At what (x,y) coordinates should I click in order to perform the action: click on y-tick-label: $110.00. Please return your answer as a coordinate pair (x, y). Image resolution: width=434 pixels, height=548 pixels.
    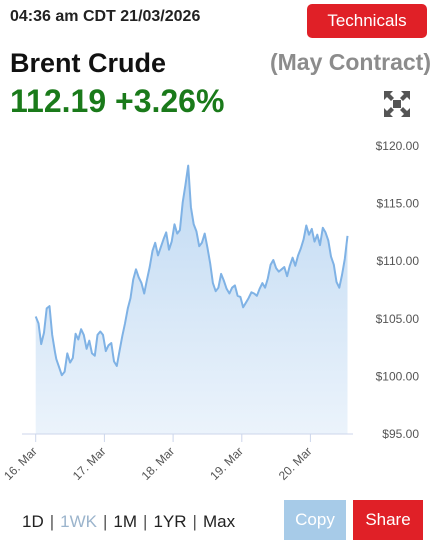
    Looking at the image, I should click on (398, 261).